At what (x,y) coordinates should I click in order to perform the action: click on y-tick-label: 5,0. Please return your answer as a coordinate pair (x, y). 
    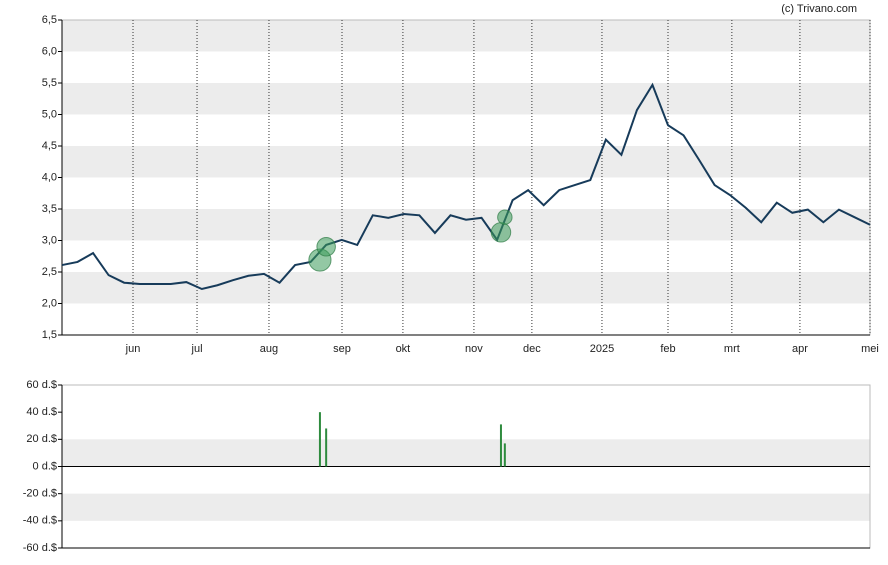
    Looking at the image, I should click on (49, 114).